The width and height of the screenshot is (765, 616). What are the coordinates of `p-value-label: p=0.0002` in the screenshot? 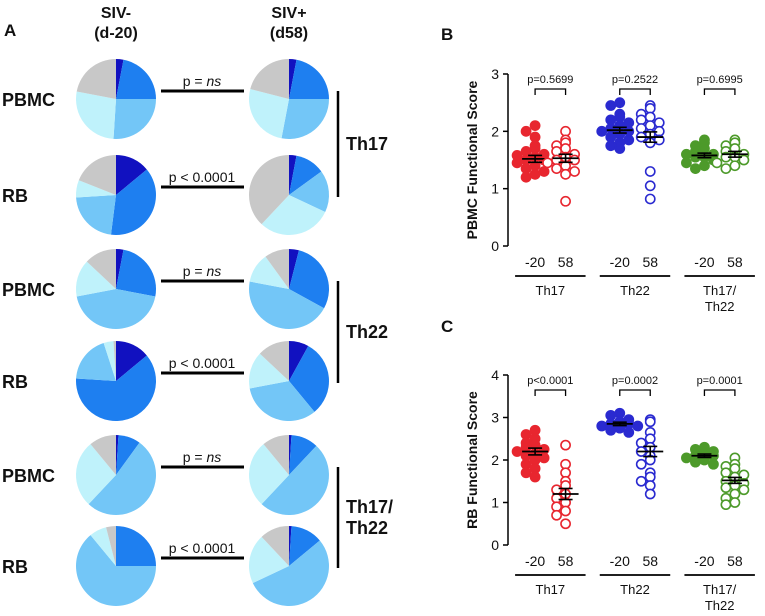 It's located at (635, 381).